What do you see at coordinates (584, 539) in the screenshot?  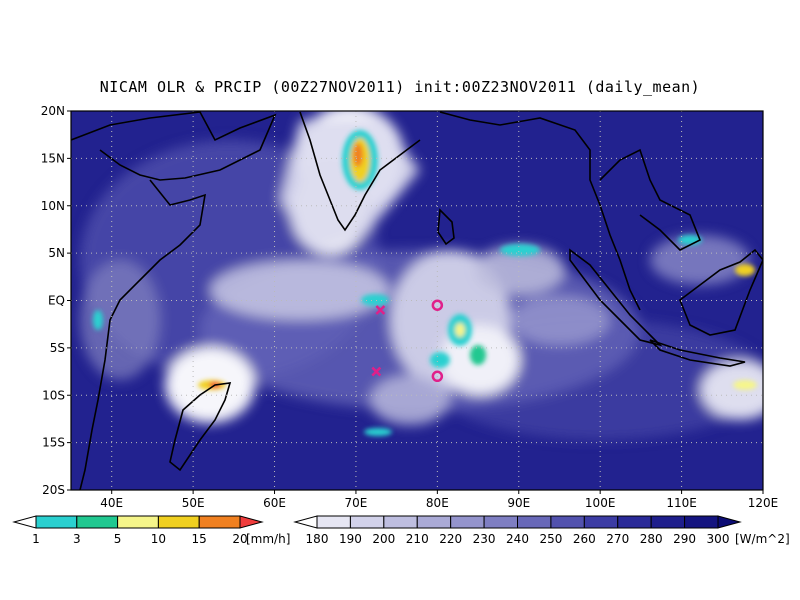 I see `legend-label: 260` at bounding box center [584, 539].